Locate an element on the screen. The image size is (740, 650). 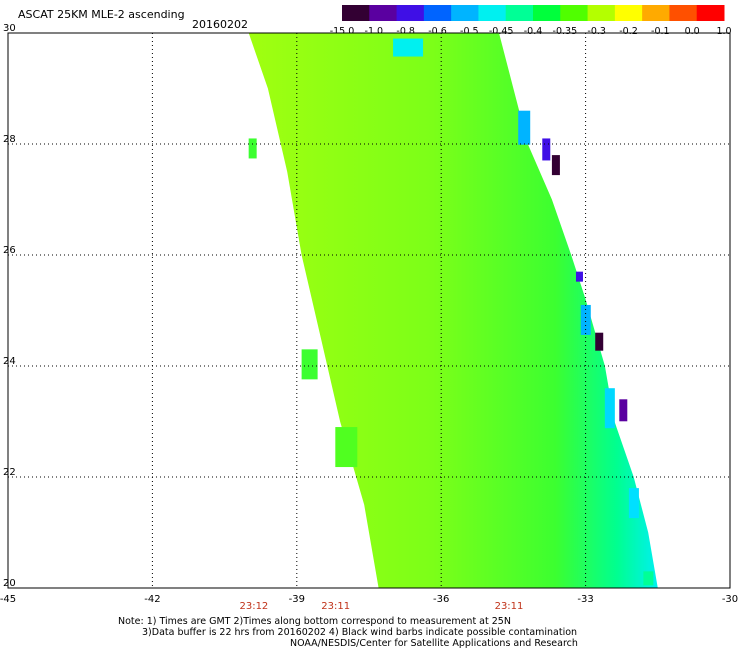
colorbar-label: -0.3 is located at coordinates (596, 31).